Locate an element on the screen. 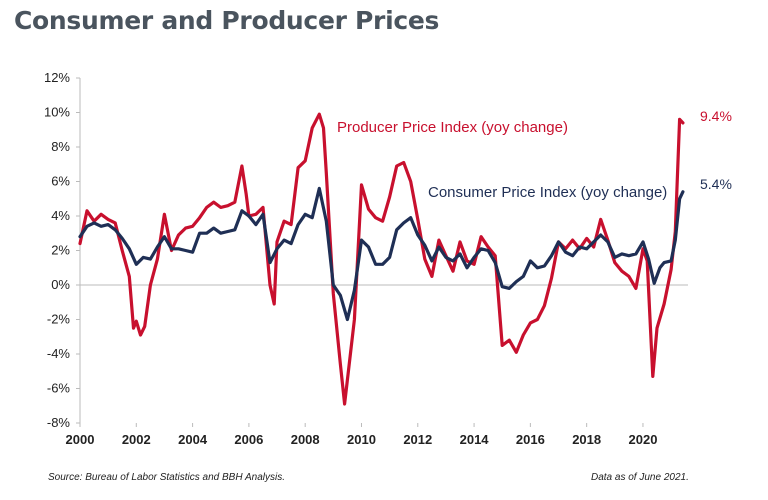 This screenshot has height=500, width=768. x-tick-label: 2018 is located at coordinates (586, 439).